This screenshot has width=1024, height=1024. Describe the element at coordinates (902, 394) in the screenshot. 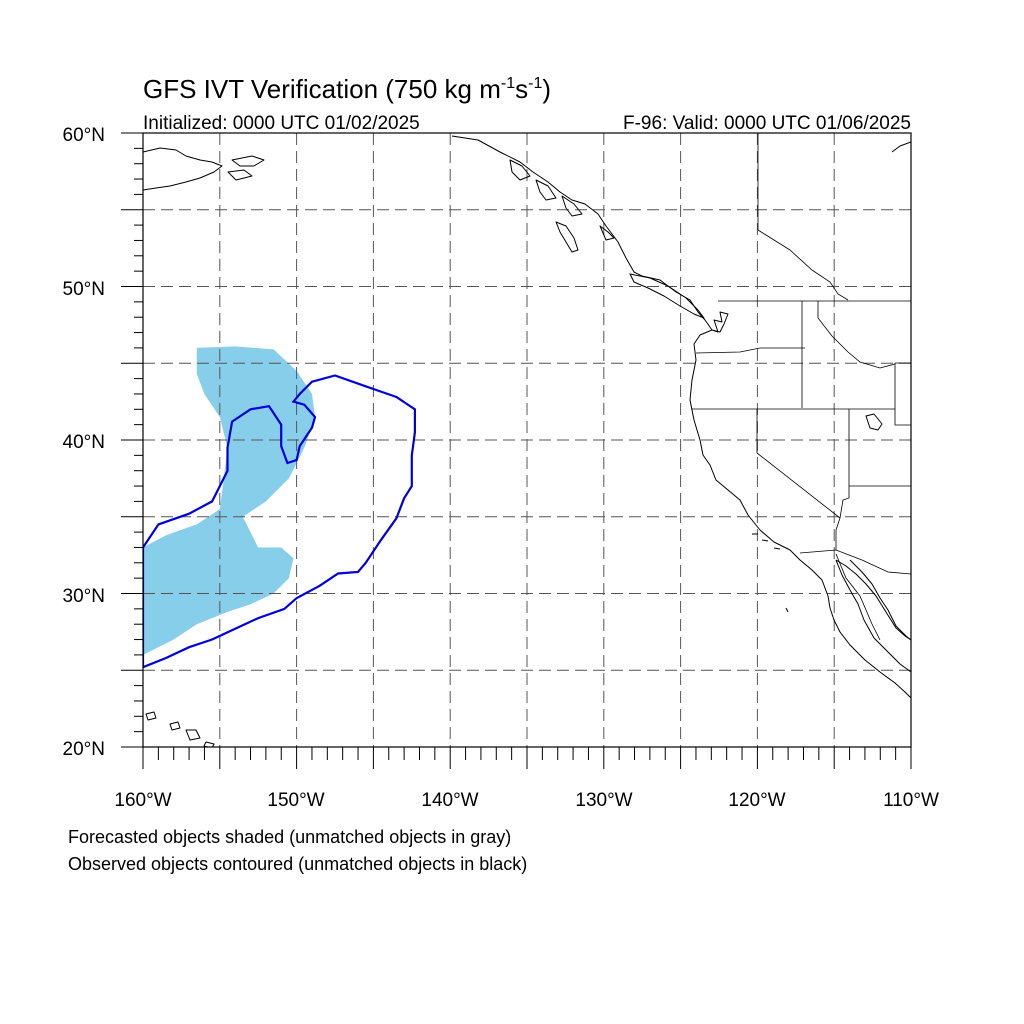

I see `wyoming-box` at that location.